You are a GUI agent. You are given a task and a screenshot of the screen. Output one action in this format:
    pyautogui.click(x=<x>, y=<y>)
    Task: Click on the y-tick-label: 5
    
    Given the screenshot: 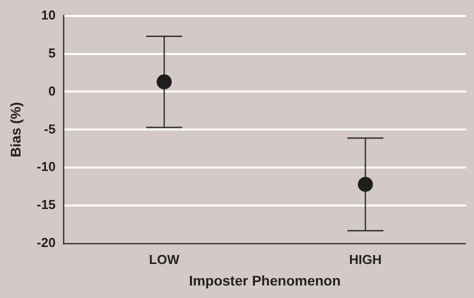 What is the action you would take?
    pyautogui.click(x=52, y=52)
    